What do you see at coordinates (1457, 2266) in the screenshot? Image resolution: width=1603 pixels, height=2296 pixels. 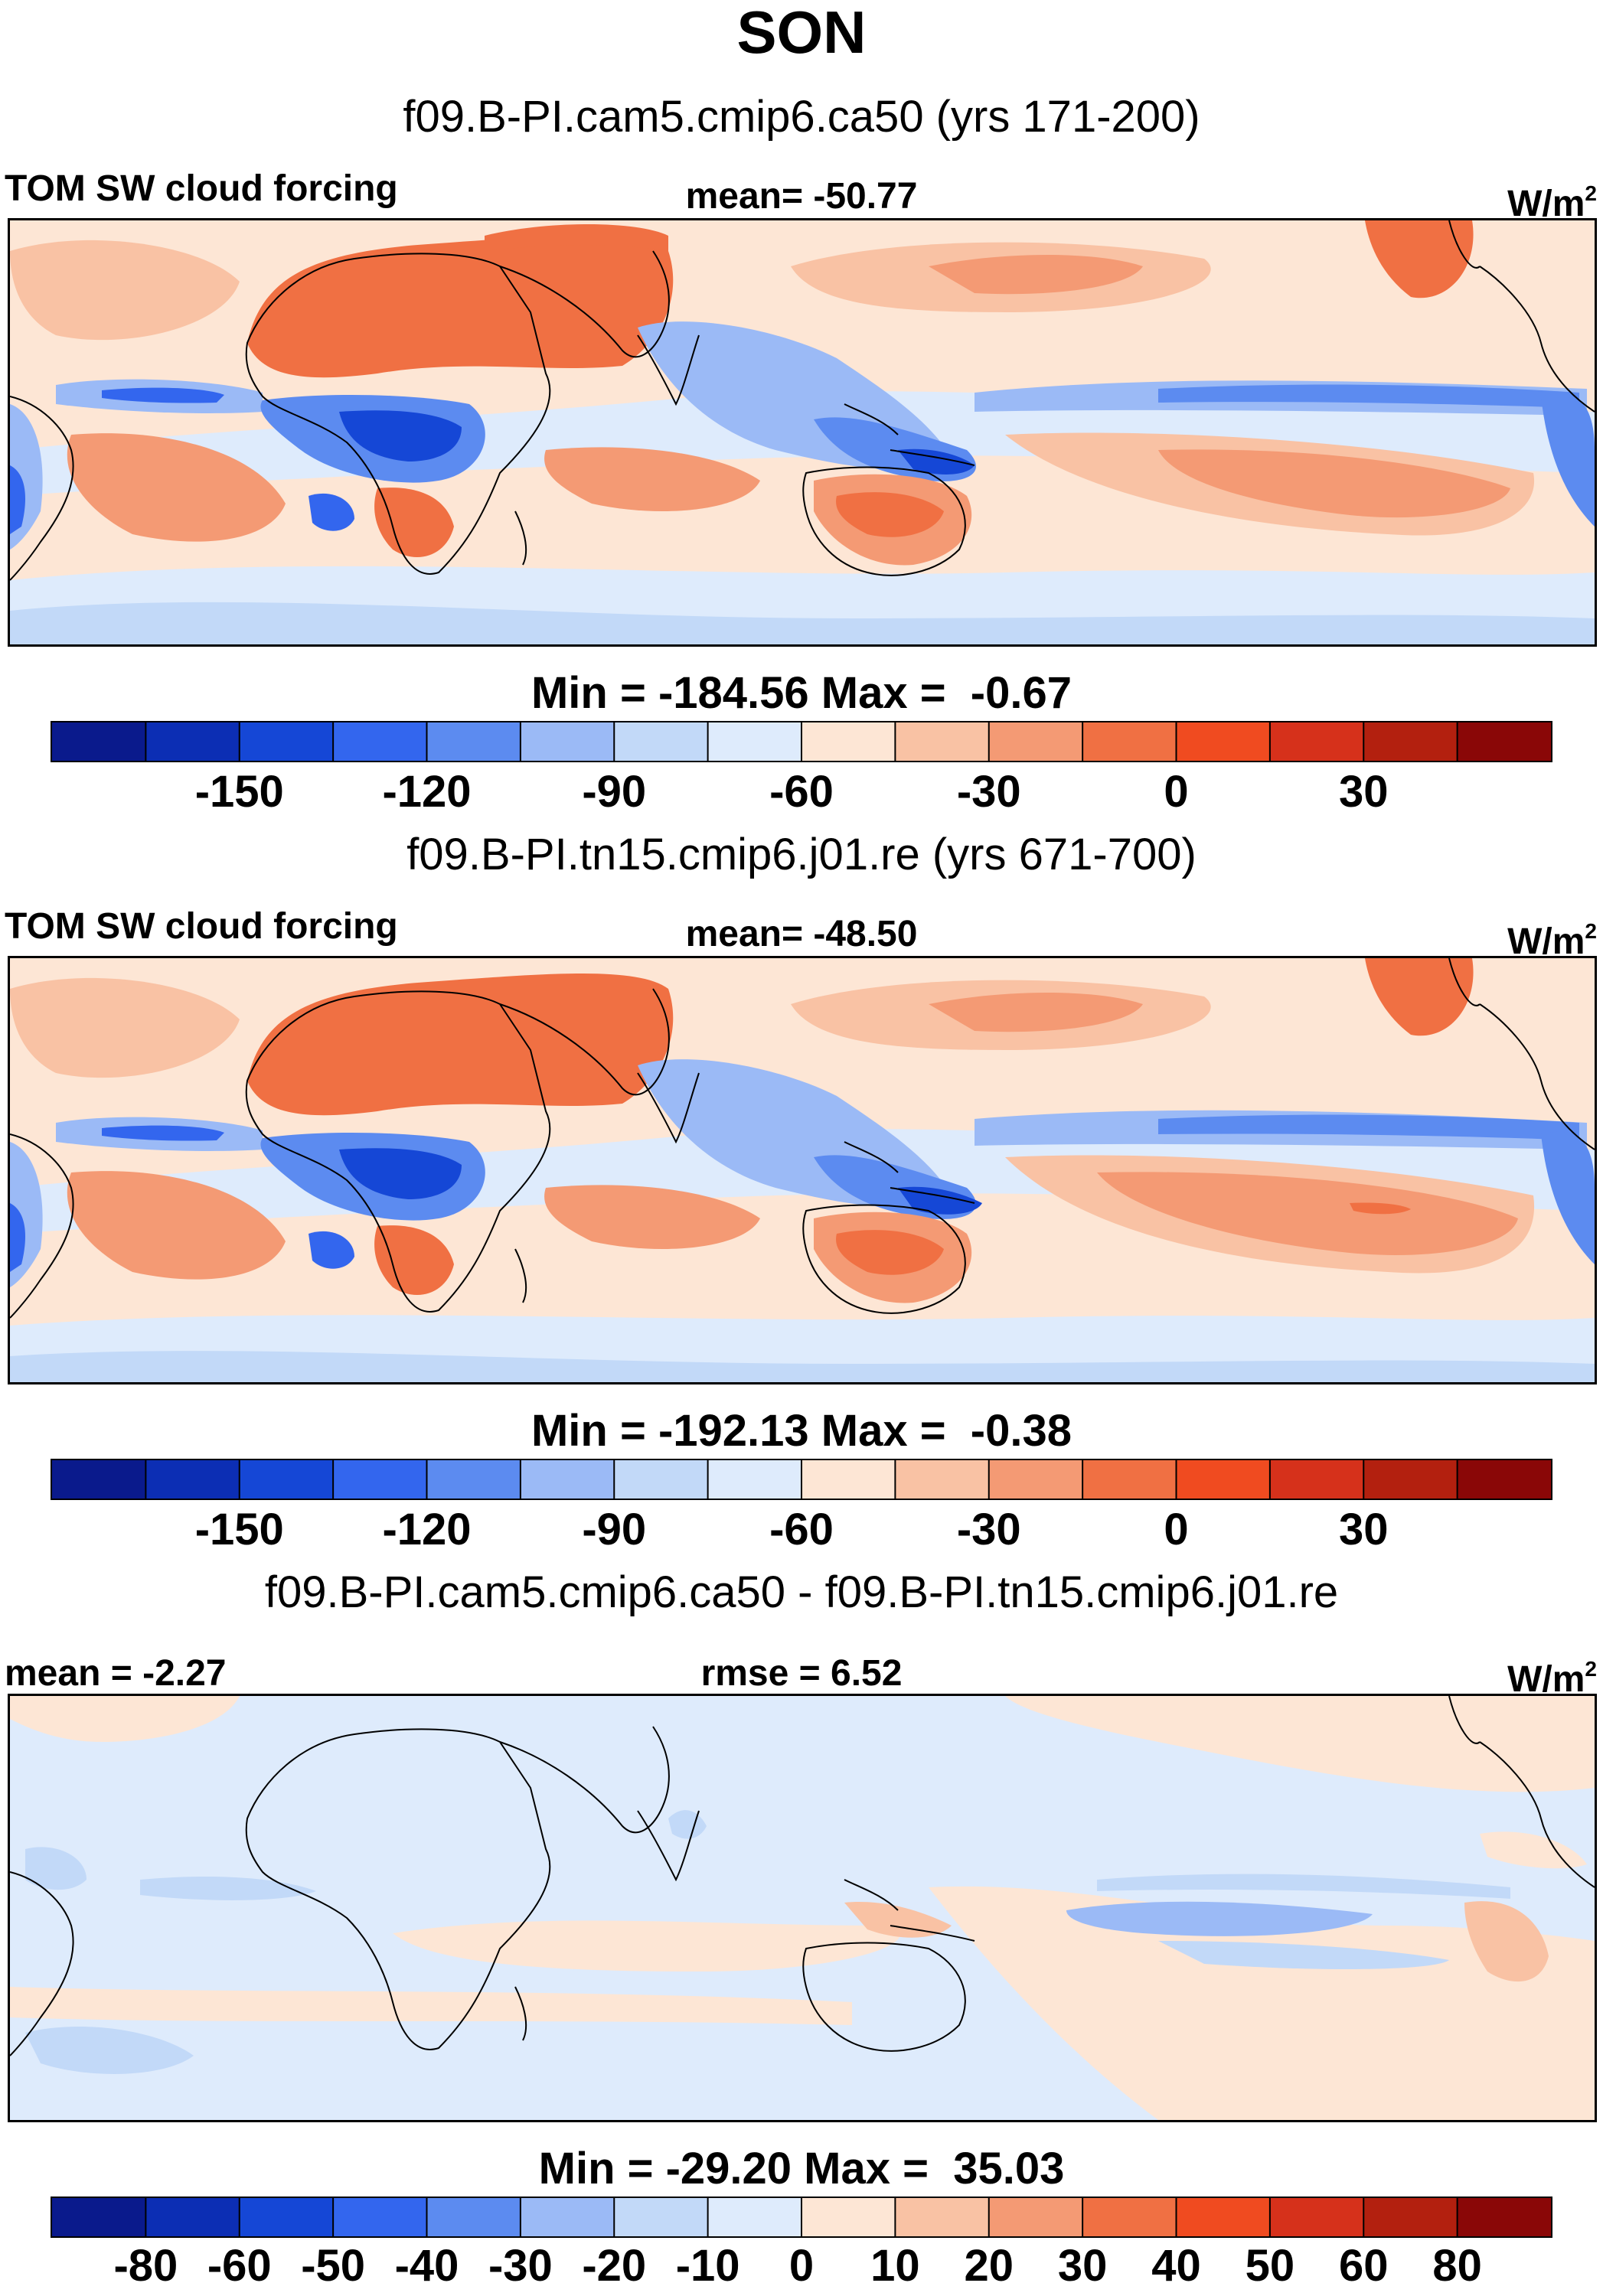 I see `colorbar-tick-label: 80` at bounding box center [1457, 2266].